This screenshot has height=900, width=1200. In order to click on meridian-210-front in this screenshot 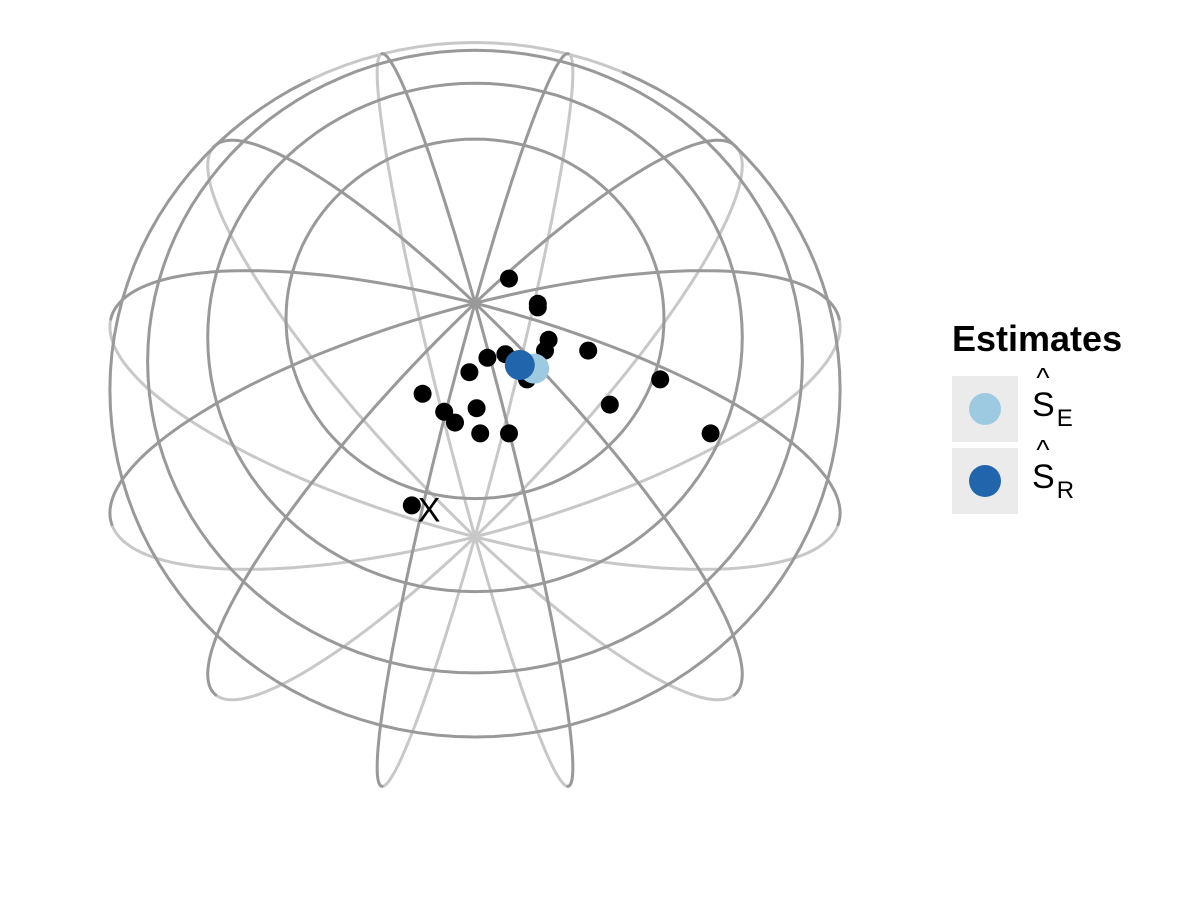, I will do `click(341, 499)`.